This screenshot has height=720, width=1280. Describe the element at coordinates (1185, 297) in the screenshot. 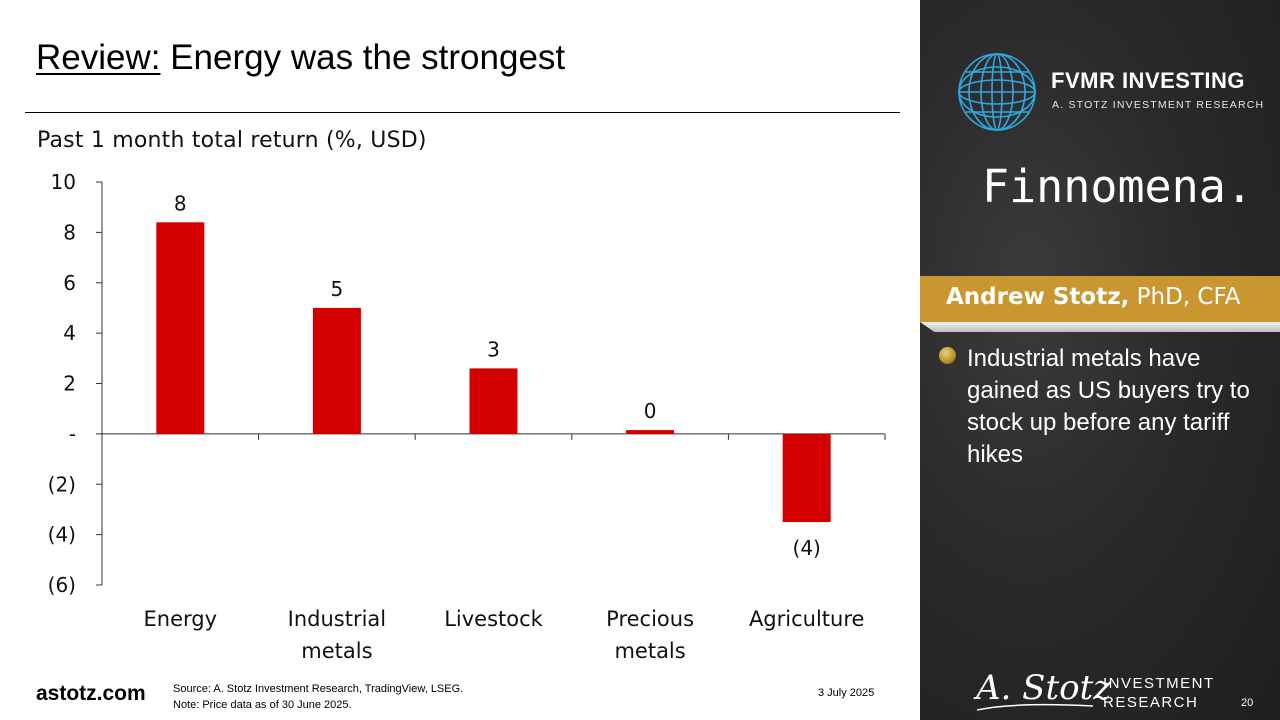

I see `presenter-credentials: PhD, CFA` at that location.